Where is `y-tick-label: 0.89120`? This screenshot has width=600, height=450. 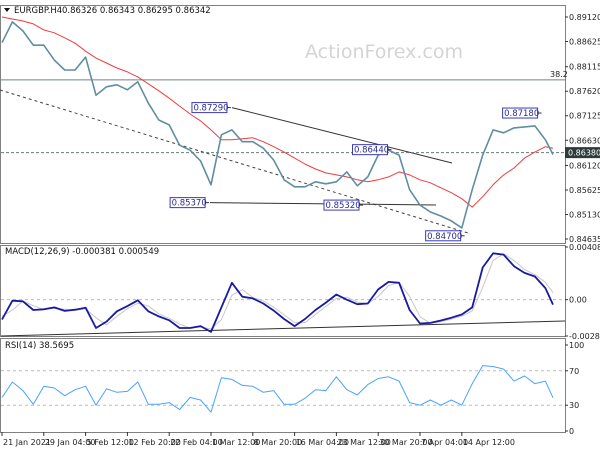 y-tick-label: 0.89120 is located at coordinates (584, 17).